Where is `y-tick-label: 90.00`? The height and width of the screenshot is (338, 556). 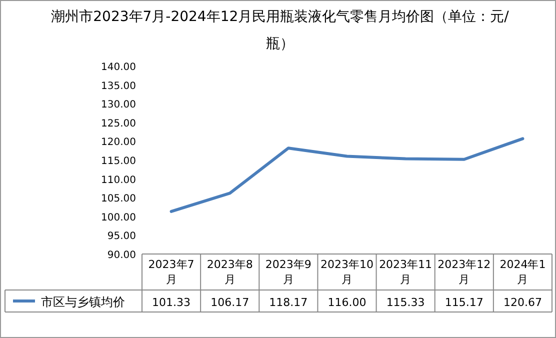 y-tick-label: 90.00 is located at coordinates (121, 255).